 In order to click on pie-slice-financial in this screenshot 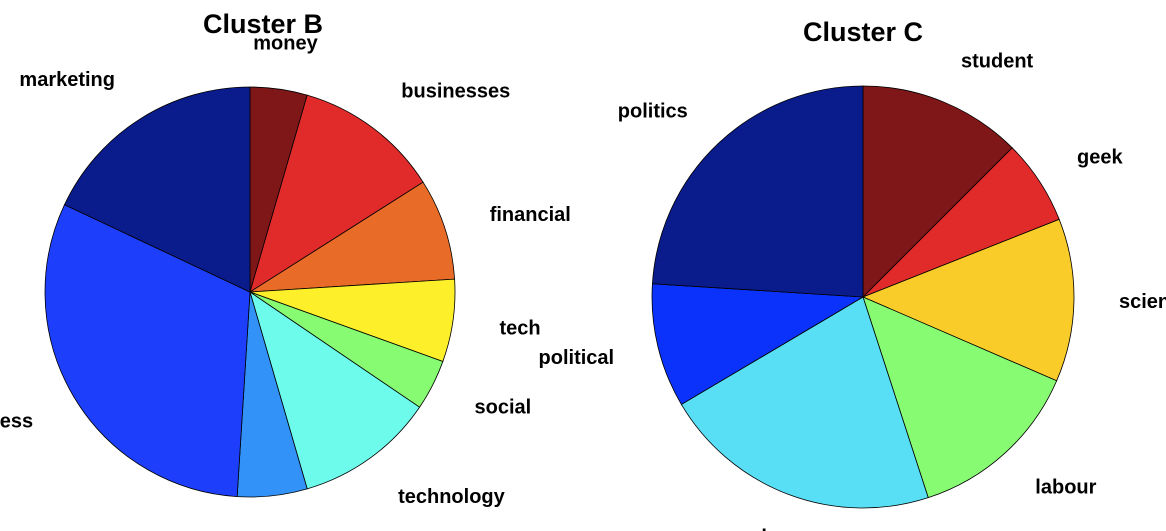, I will do `click(352, 237)`.